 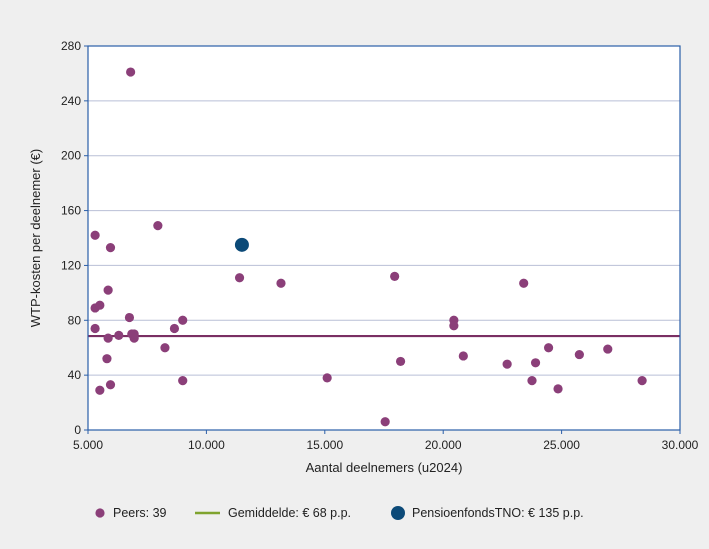 What do you see at coordinates (241, 244) in the screenshot?
I see `highlight-point` at bounding box center [241, 244].